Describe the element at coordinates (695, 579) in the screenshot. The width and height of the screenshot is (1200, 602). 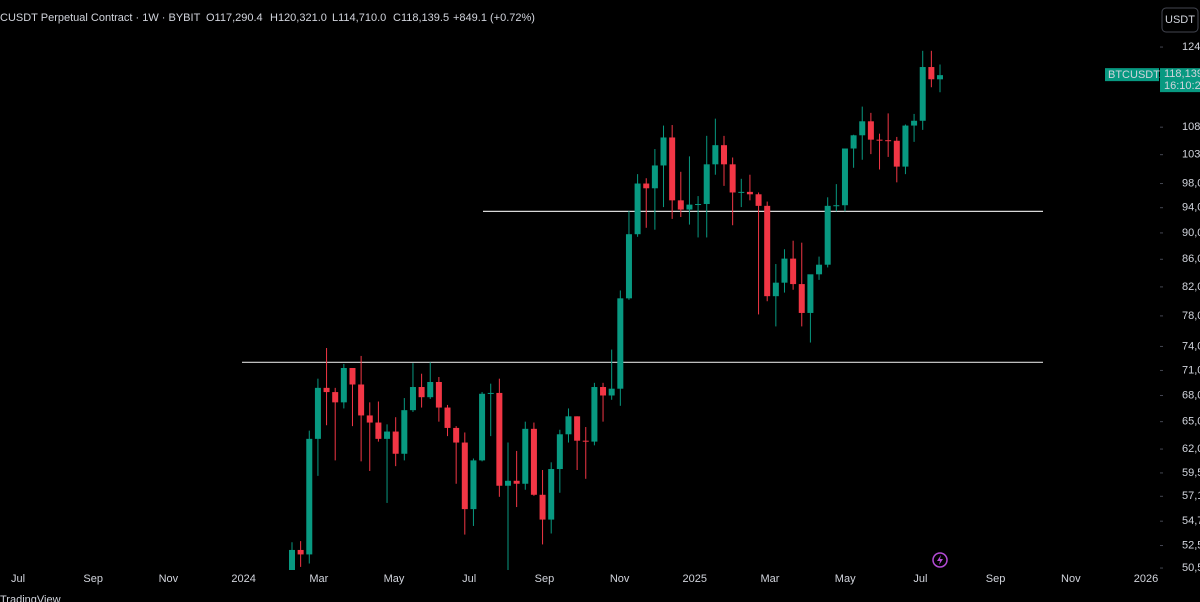
I see `x-tick-label: 2025` at that location.